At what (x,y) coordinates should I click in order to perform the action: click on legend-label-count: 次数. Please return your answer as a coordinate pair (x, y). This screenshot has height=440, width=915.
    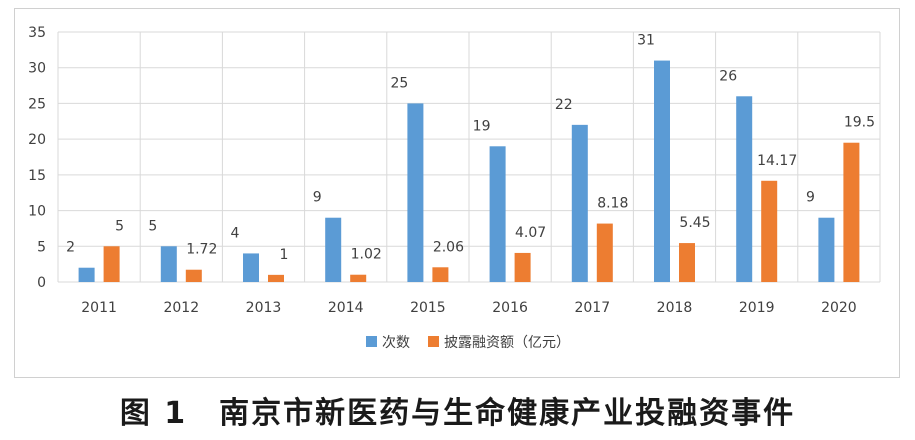
    Looking at the image, I should click on (396, 343).